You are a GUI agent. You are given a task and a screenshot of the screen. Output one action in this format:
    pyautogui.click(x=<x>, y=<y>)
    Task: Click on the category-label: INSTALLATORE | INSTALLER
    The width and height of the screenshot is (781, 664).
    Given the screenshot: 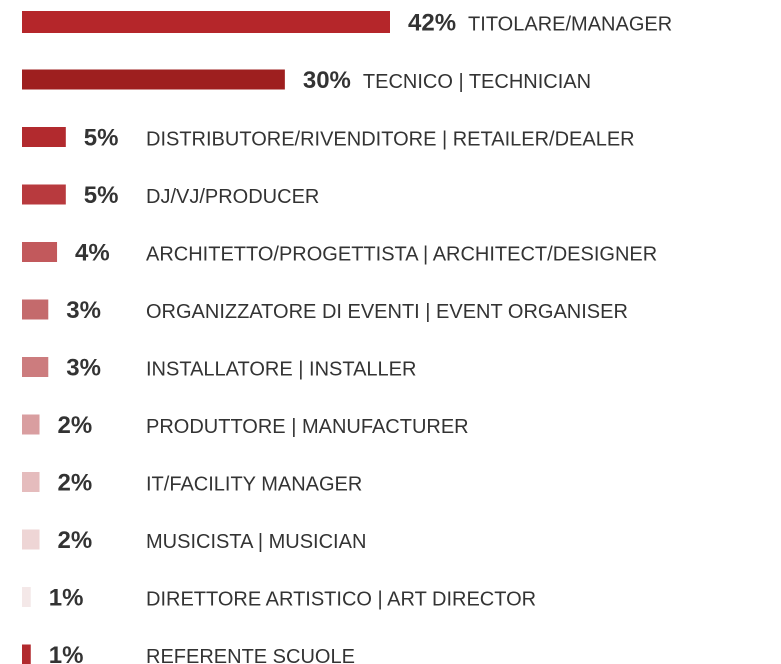 What is the action you would take?
    pyautogui.click(x=281, y=369)
    